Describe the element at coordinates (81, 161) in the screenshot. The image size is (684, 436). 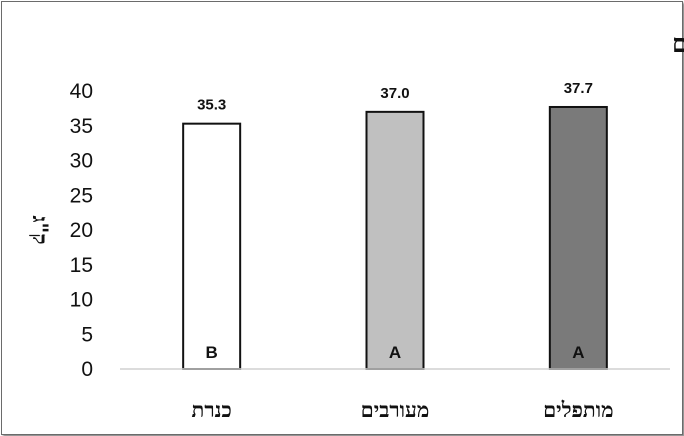
I see `y-tick-label: 30` at that location.